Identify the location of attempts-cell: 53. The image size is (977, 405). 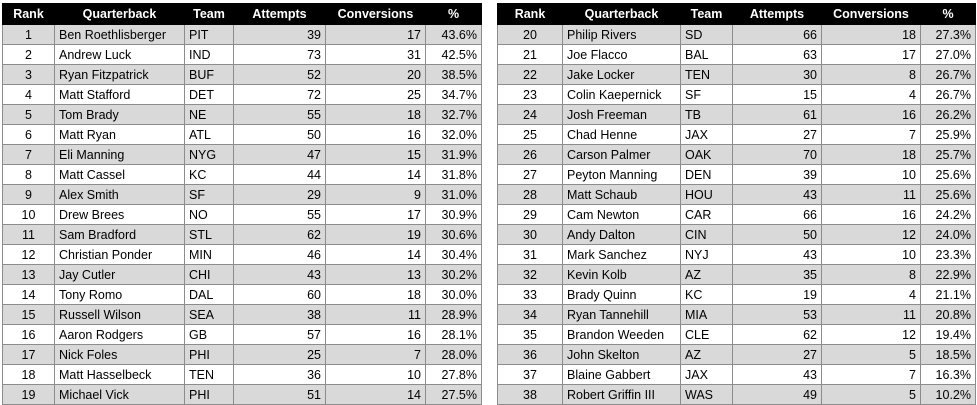
(777, 314).